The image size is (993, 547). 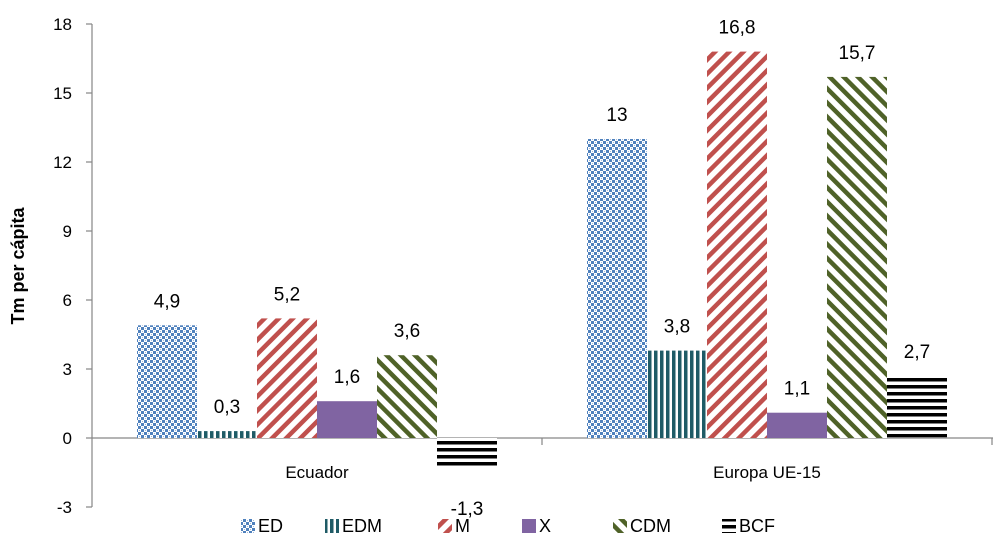 I want to click on y-tick-label: 15, so click(x=62, y=93).